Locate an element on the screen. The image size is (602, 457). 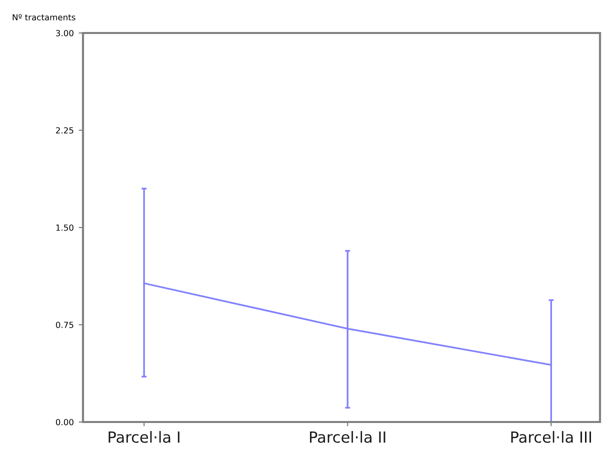
y-tick-label: 2.25 is located at coordinates (65, 130).